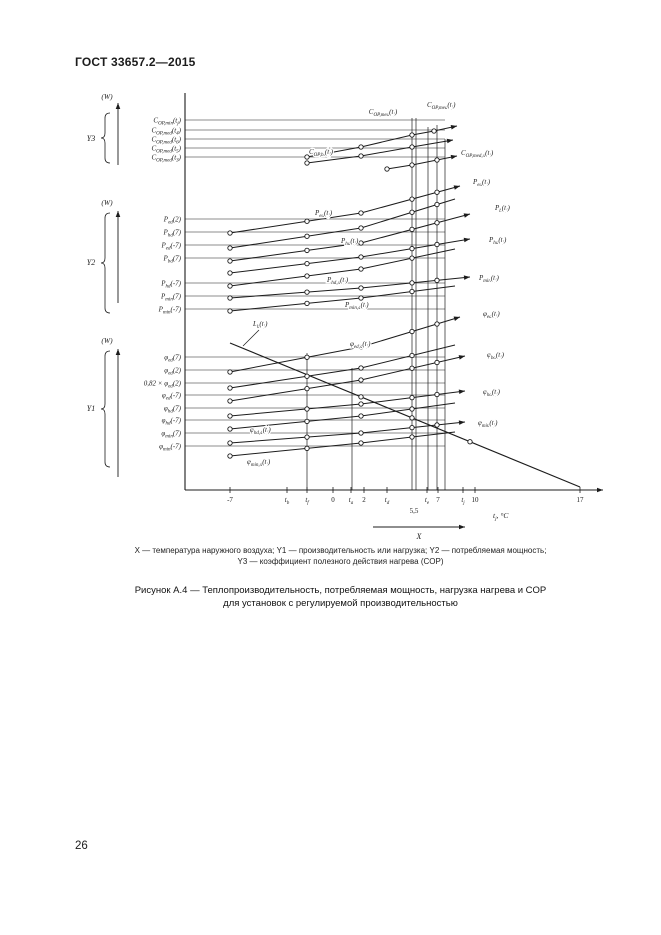  I want to click on svg-text: 2, so click(364, 500).